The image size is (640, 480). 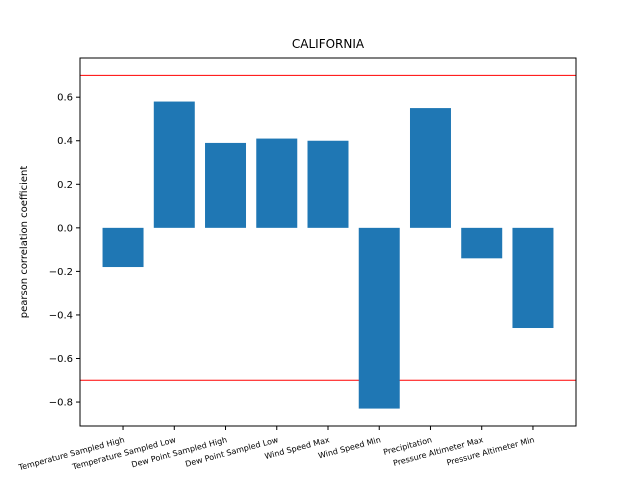 What do you see at coordinates (61, 403) in the screenshot?
I see `y-tick-label: −0.8` at bounding box center [61, 403].